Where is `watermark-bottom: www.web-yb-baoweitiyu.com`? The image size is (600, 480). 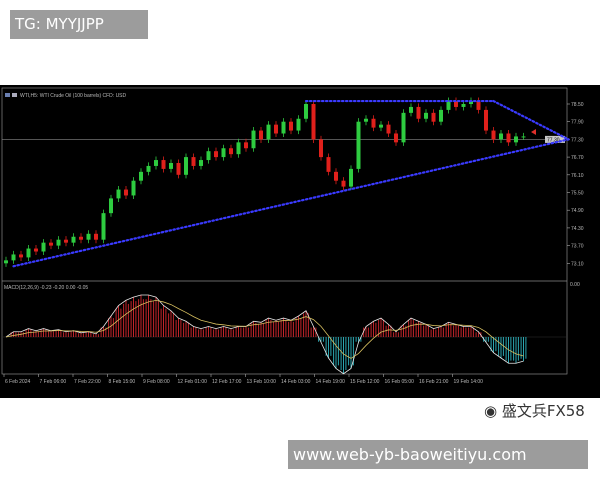
watermark-bottom: www.web-yb-baoweitiyu.com is located at coordinates (438, 454).